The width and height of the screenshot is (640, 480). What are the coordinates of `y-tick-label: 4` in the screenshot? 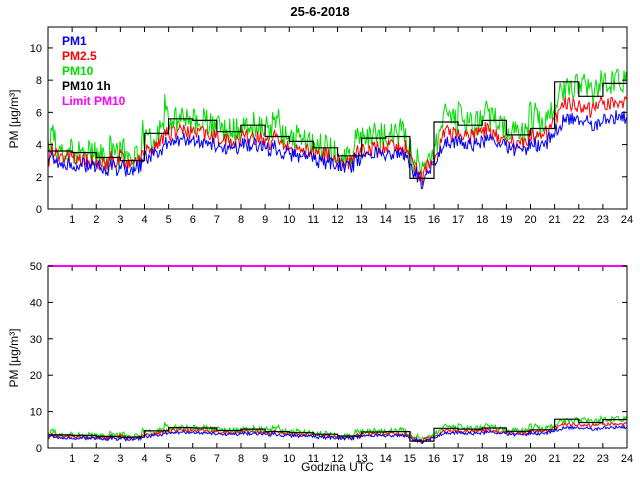 It's located at (39, 146).